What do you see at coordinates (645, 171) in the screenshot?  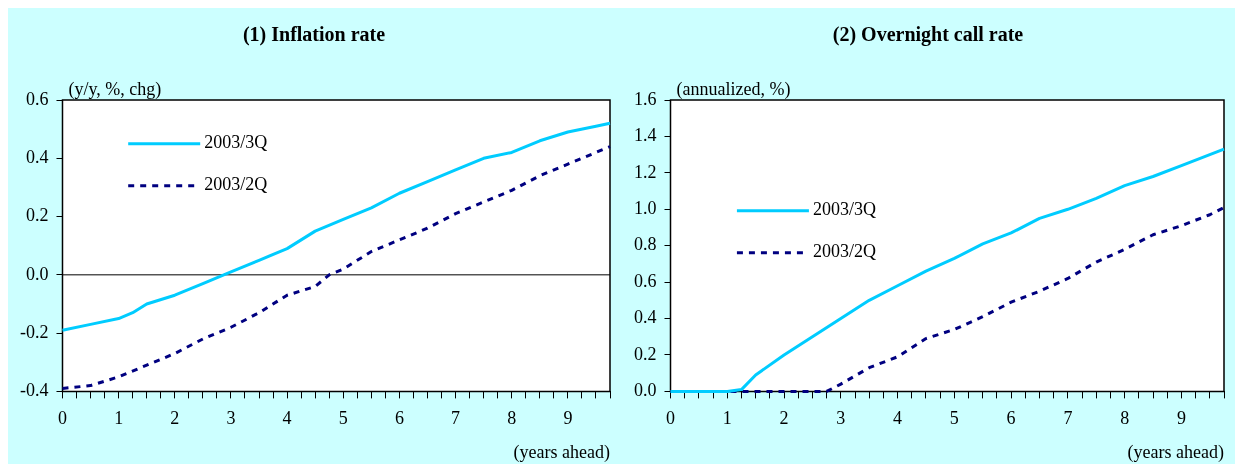 I see `y-tick-label: 1.2` at bounding box center [645, 171].